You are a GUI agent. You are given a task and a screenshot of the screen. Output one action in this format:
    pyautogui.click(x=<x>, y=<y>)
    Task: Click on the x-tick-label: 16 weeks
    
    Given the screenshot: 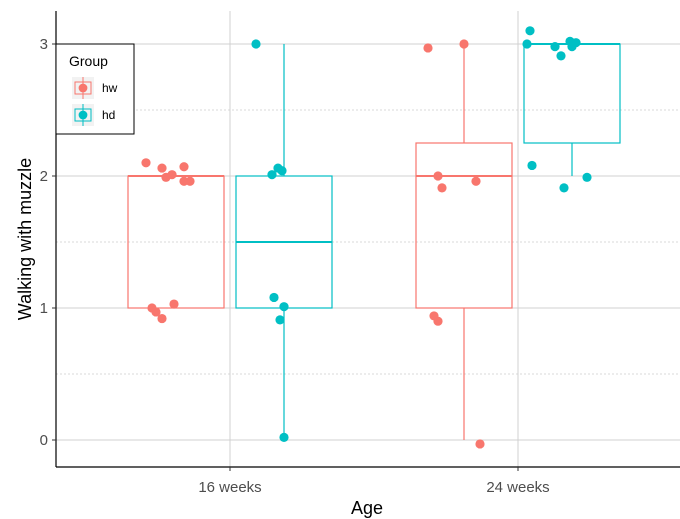 What is the action you would take?
    pyautogui.click(x=229, y=487)
    